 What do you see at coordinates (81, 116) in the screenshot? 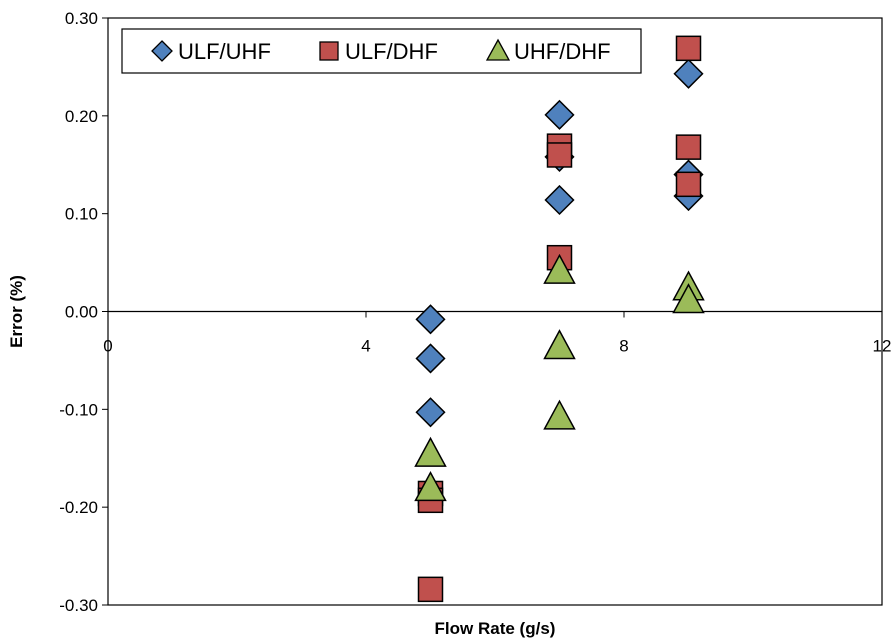
I see `y-tick-label: 0.20` at bounding box center [81, 116].